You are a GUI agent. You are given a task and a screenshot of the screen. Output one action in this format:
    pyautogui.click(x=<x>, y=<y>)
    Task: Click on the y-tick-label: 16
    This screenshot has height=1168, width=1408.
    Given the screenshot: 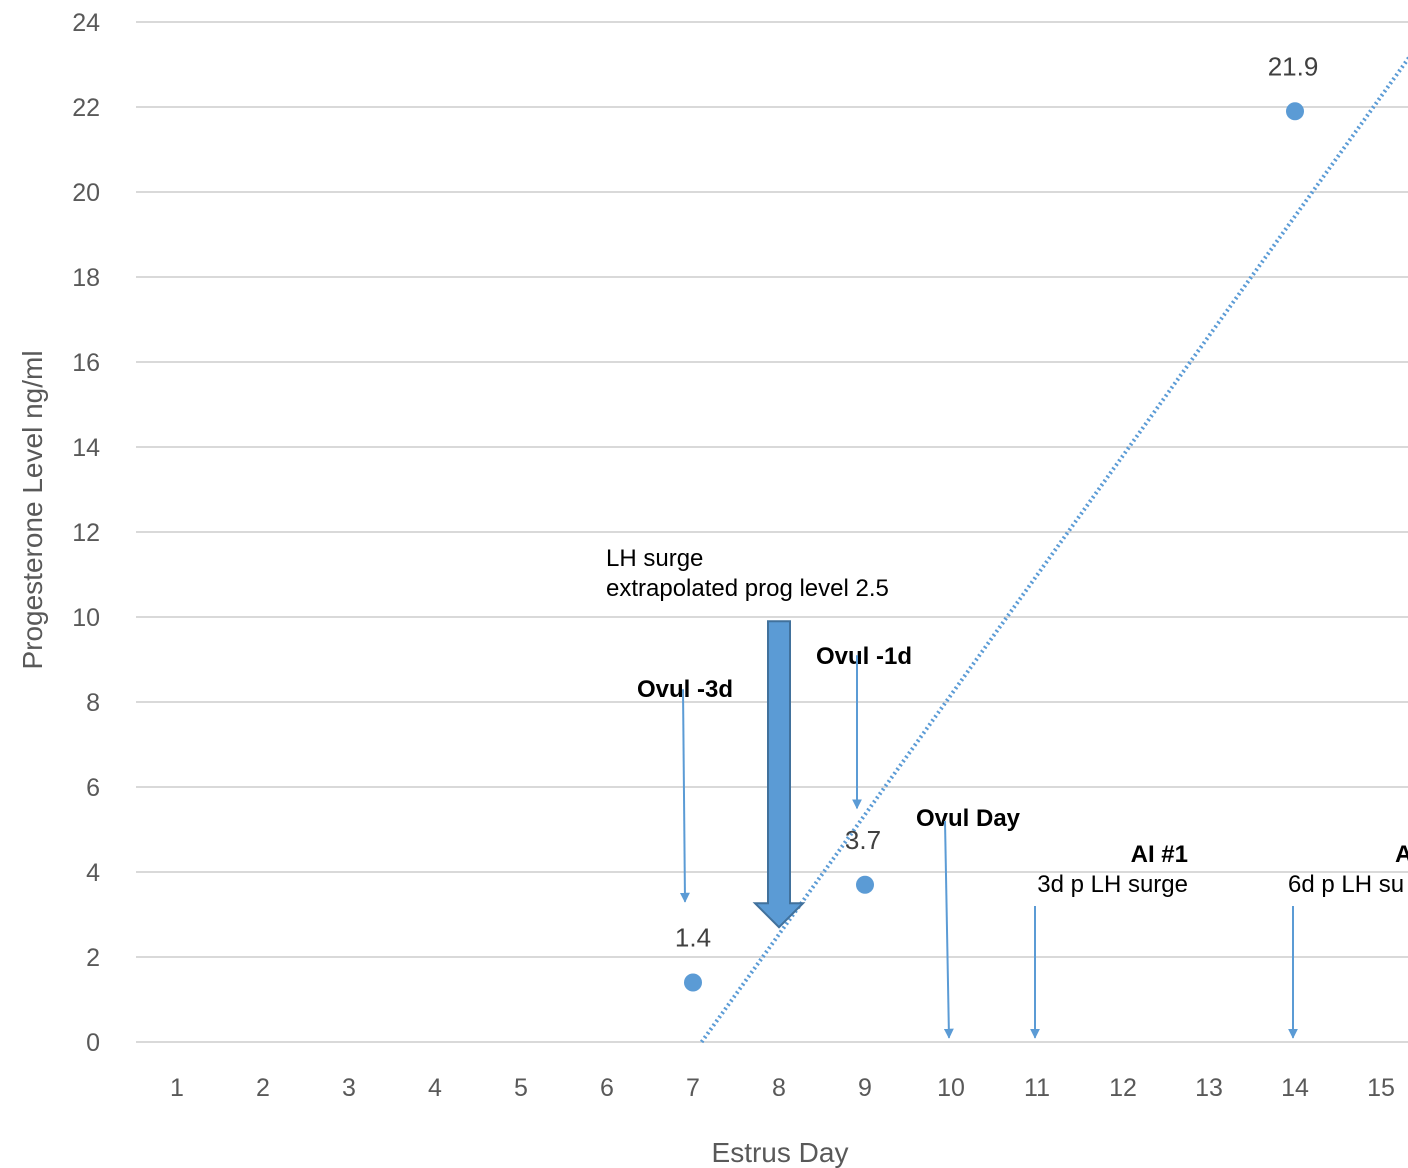 What is the action you would take?
    pyautogui.click(x=86, y=363)
    